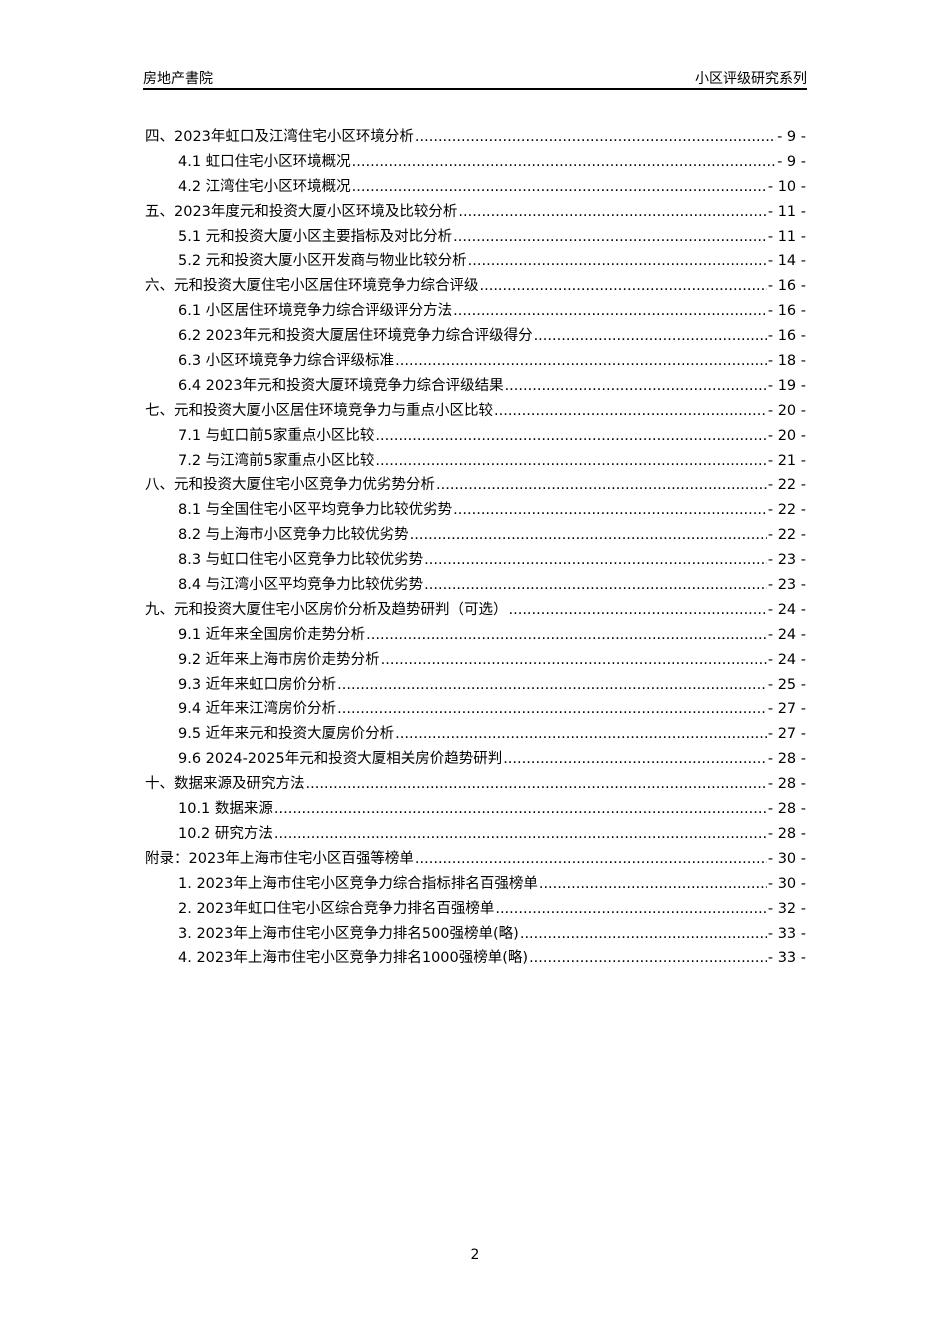 The image size is (950, 1344). What do you see at coordinates (786, 485) in the screenshot?
I see `toc-entry-page: - 22 -` at bounding box center [786, 485].